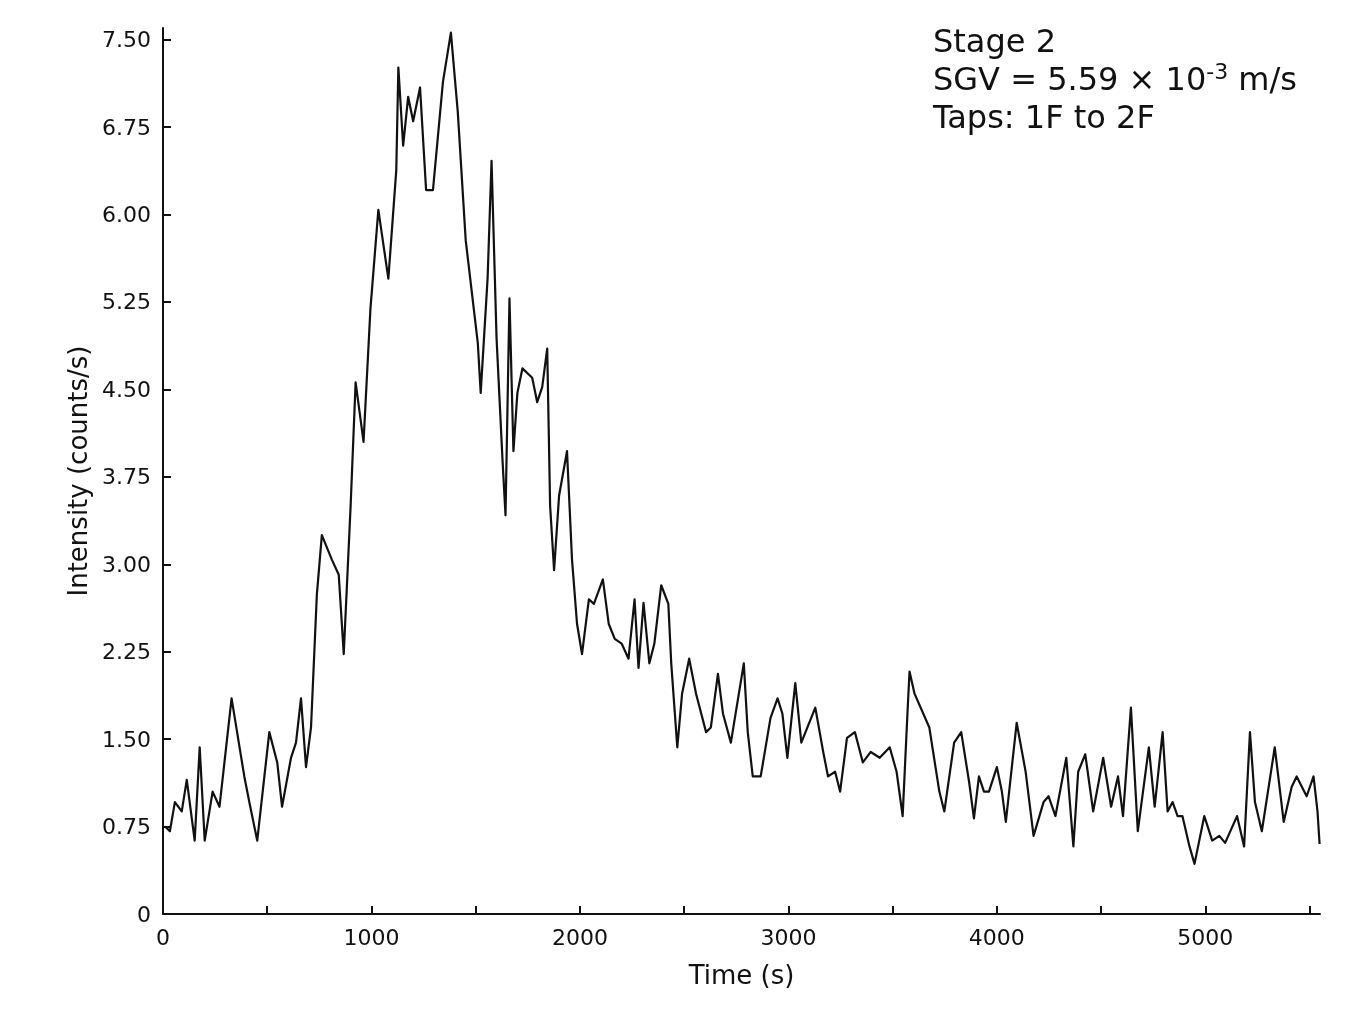  Describe the element at coordinates (126, 127) in the screenshot. I see `y-tick-label: 6.75` at that location.